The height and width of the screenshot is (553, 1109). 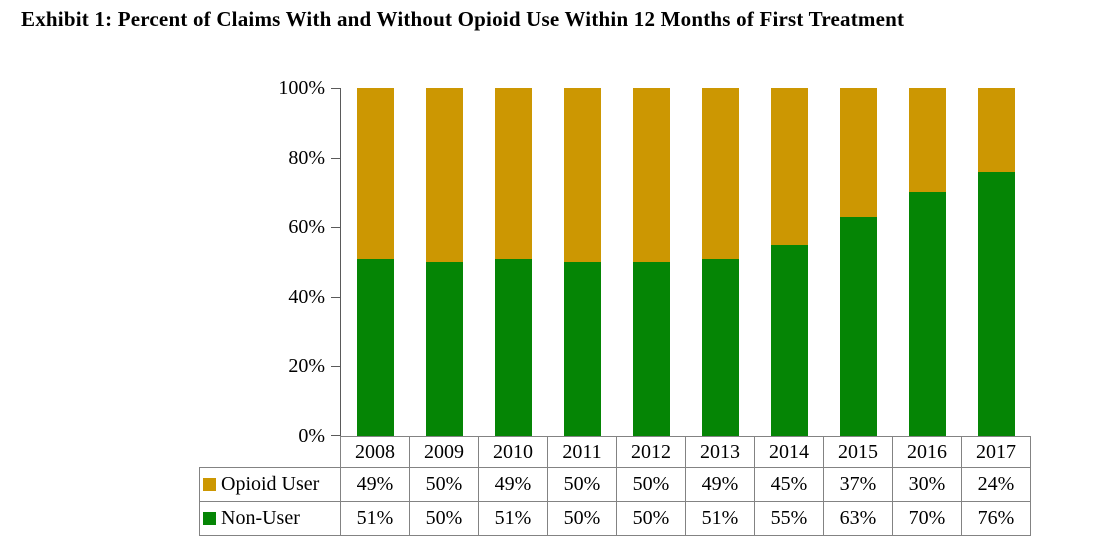 I want to click on y-axis-tick-label: 60%, so click(x=306, y=227).